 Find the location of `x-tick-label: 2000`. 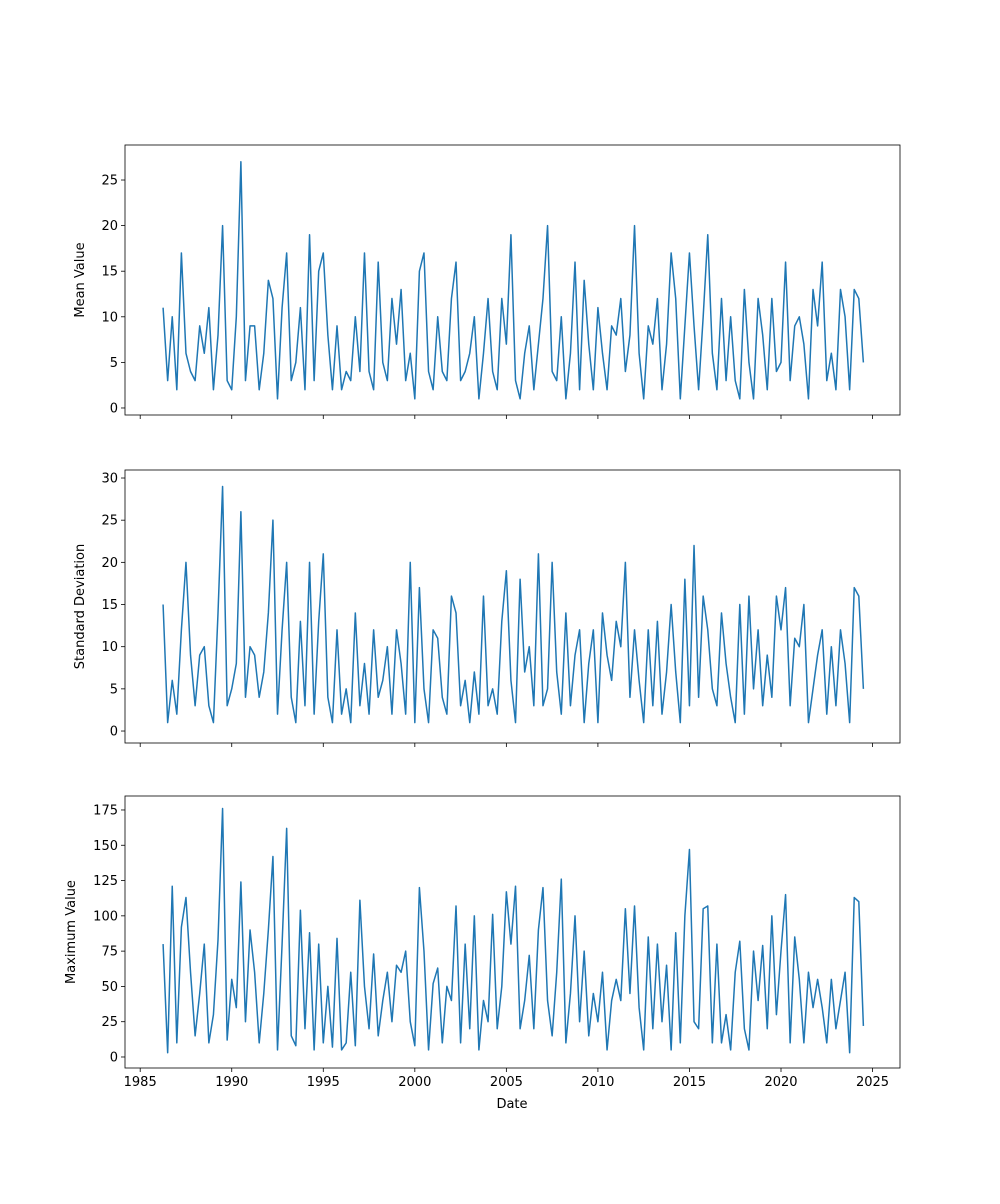

x-tick-label: 2000 is located at coordinates (414, 1082).